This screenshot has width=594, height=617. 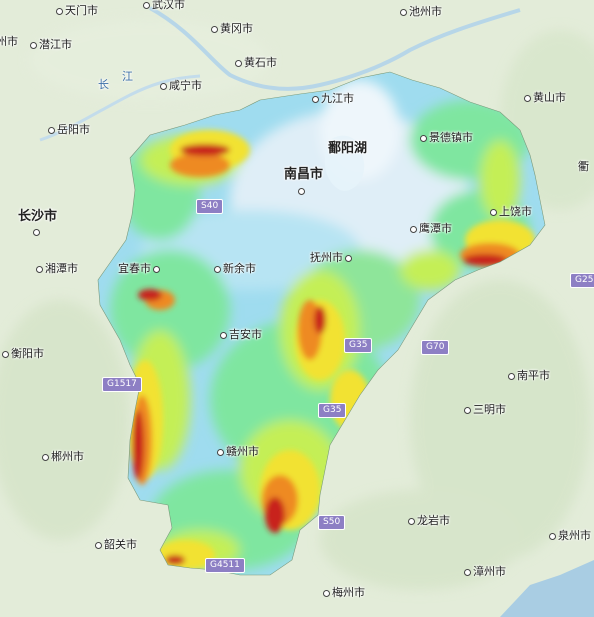 What do you see at coordinates (235, 268) in the screenshot?
I see `city-xinyu: 新余市` at bounding box center [235, 268].